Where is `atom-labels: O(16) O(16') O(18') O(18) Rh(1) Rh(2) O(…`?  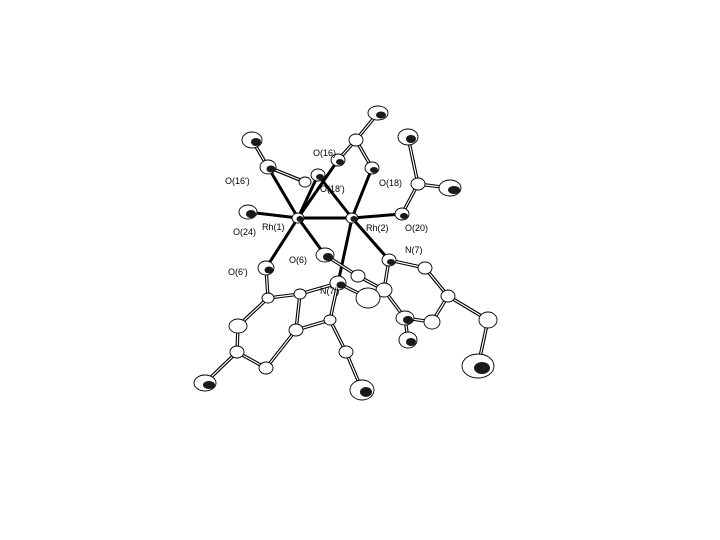 atom-labels: O(16) O(16') O(18') O(18) Rh(1) Rh(2) O(… is located at coordinates (326, 222).